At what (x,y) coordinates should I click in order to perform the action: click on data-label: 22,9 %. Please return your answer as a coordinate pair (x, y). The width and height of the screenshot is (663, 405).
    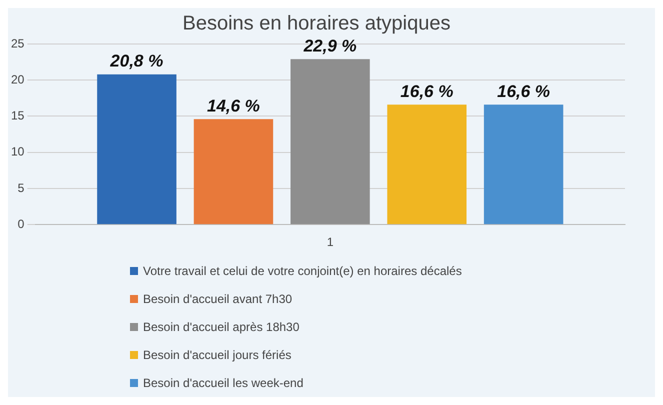
    Looking at the image, I should click on (329, 46).